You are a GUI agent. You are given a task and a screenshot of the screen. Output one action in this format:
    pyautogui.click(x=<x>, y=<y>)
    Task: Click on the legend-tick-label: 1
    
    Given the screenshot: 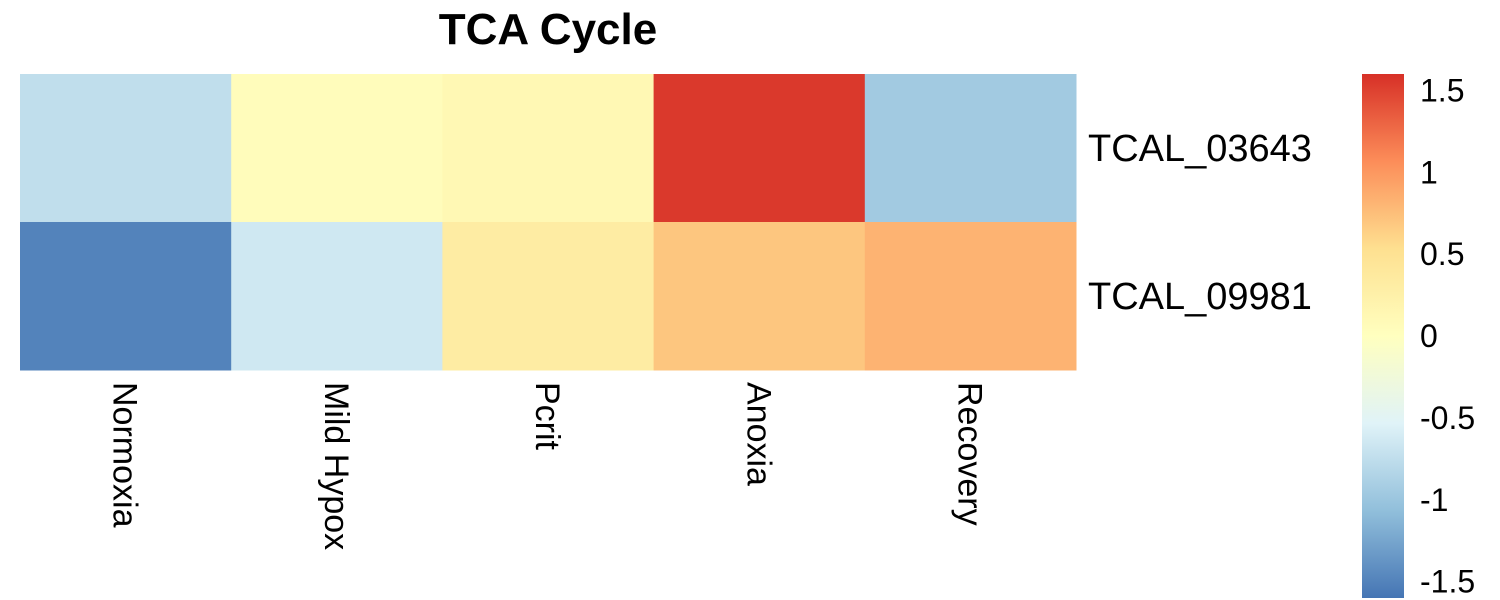 What is the action you would take?
    pyautogui.click(x=1429, y=172)
    